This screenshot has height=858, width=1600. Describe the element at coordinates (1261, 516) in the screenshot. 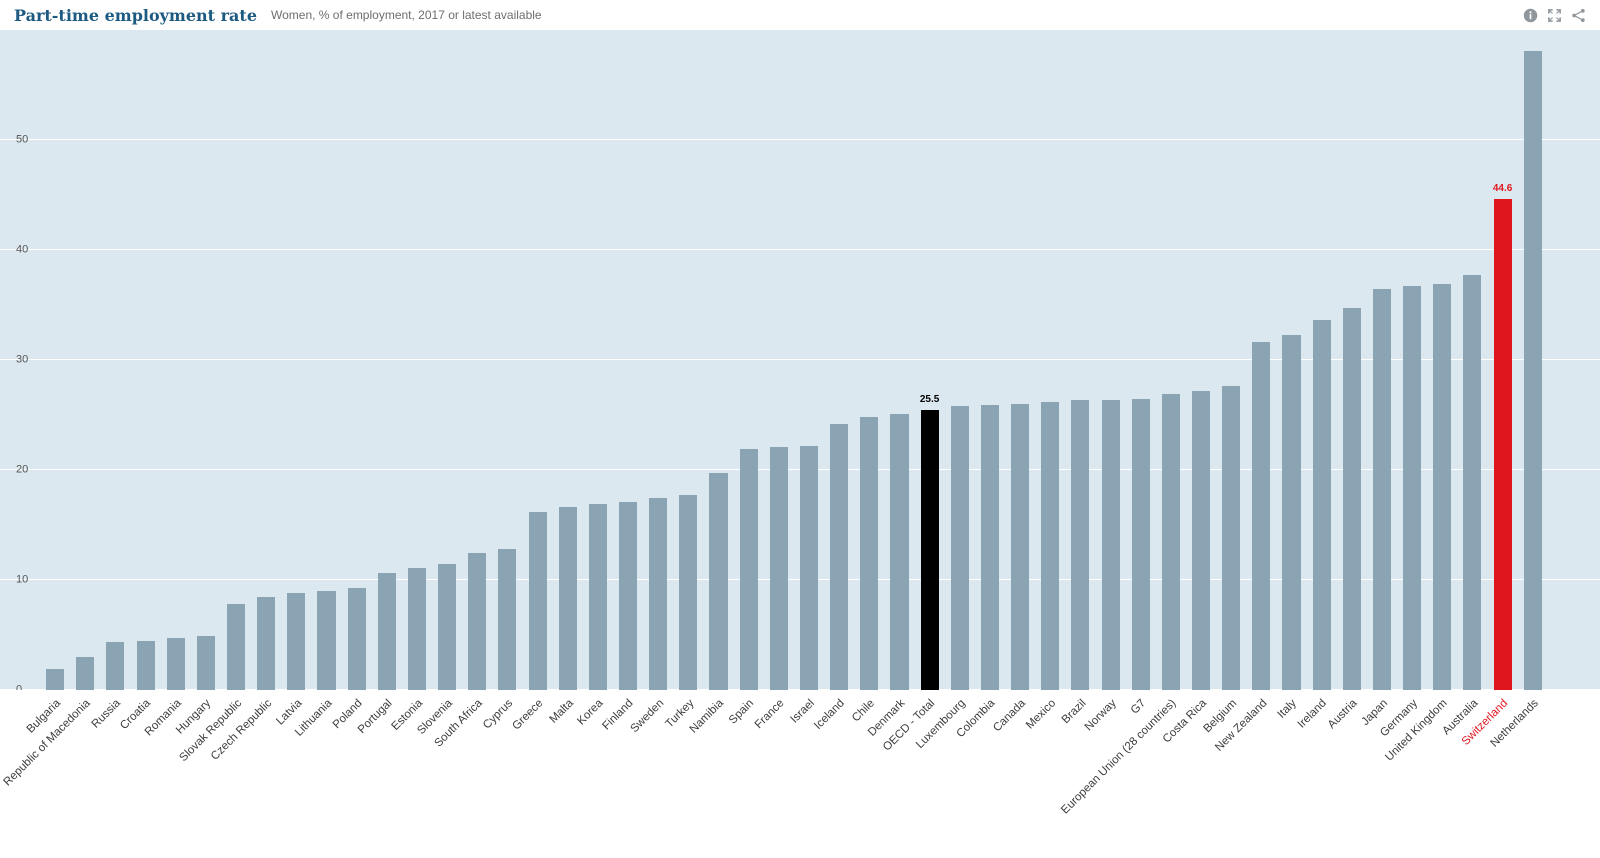

I see `bar-new-zealand` at that location.